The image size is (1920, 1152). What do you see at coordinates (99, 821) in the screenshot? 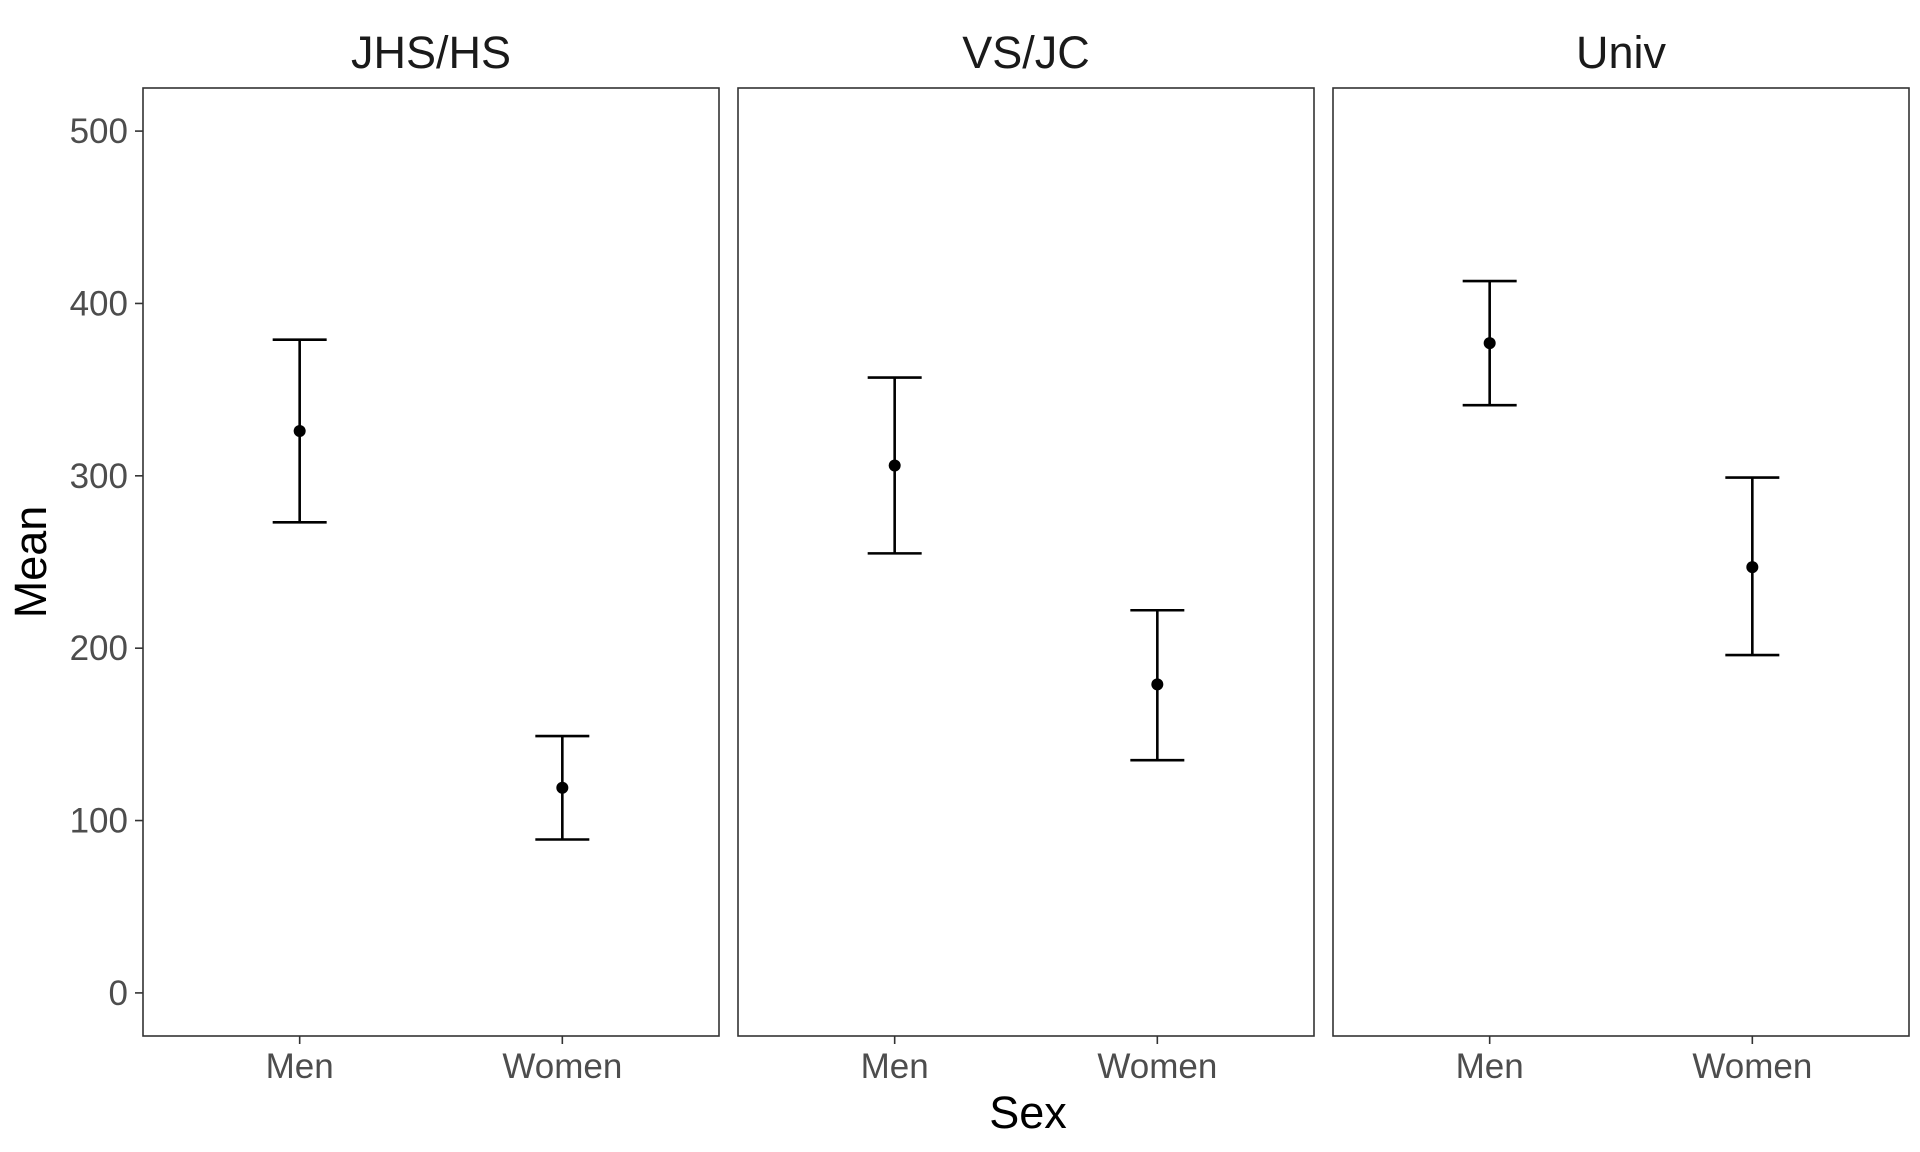
I see `y-tick-label: 100` at bounding box center [99, 821].